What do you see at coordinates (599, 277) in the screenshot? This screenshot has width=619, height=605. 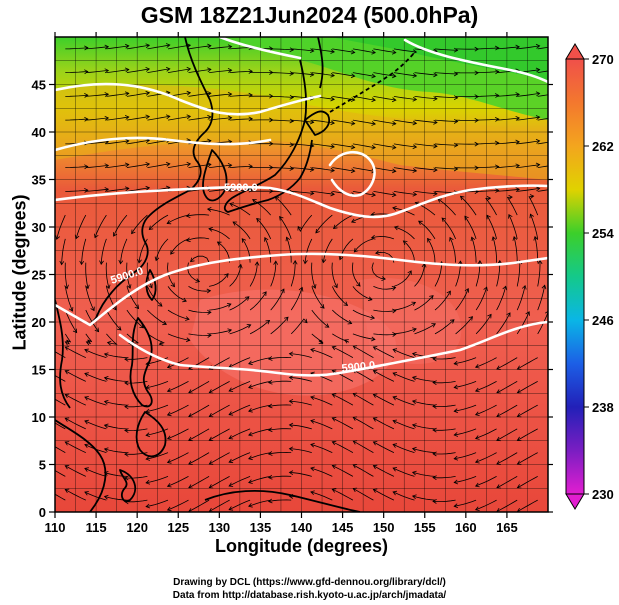 I see `colorbar-ticks: 270 262 254 246 238 230` at bounding box center [599, 277].